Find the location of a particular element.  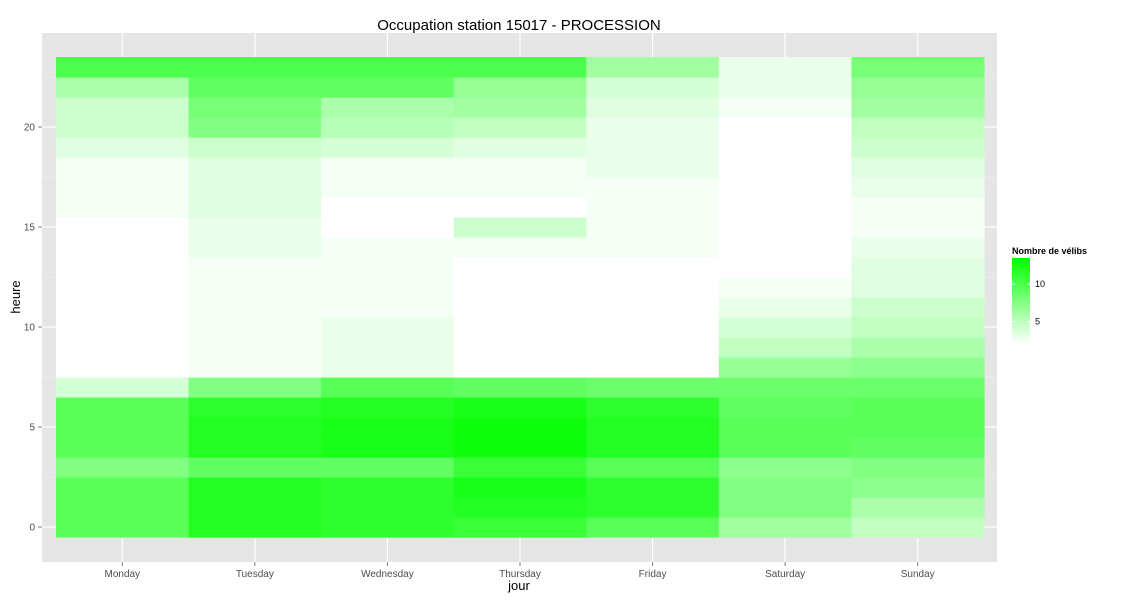

legend-colorbar is located at coordinates (1021, 301).